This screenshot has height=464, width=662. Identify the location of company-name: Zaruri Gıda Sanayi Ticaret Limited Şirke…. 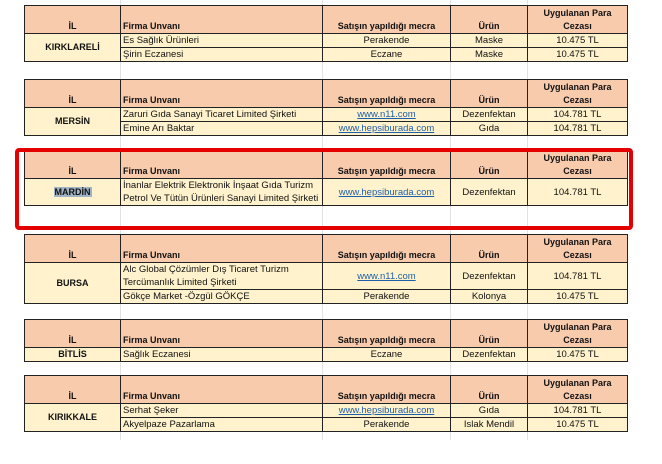
(221, 114).